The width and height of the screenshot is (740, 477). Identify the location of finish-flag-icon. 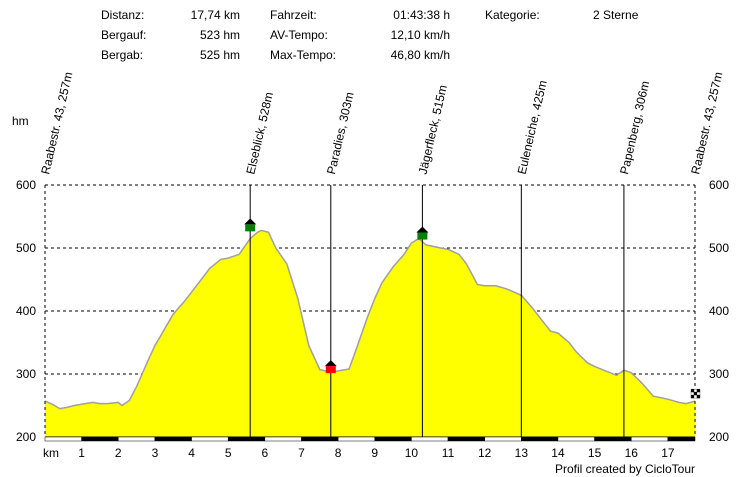
(695, 393).